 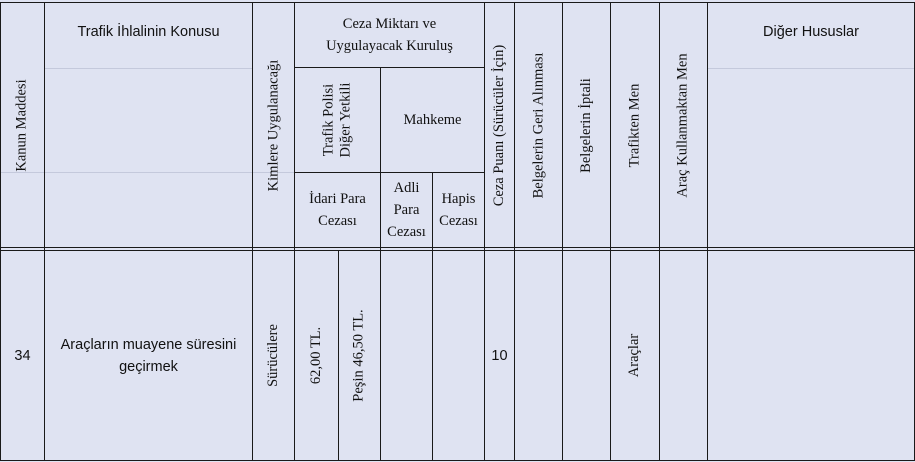 What do you see at coordinates (586, 125) in the screenshot?
I see `header-belgelerin-iptali: Belgelerin İptali` at bounding box center [586, 125].